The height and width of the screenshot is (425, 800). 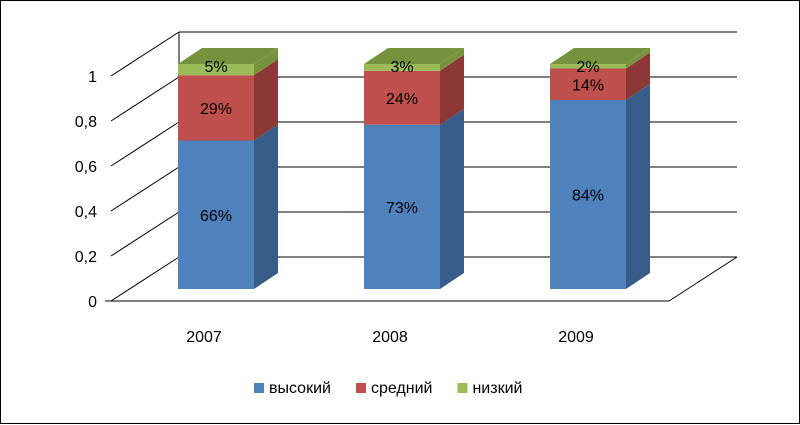 I want to click on legend: высокий средний низкий, so click(x=388, y=388).